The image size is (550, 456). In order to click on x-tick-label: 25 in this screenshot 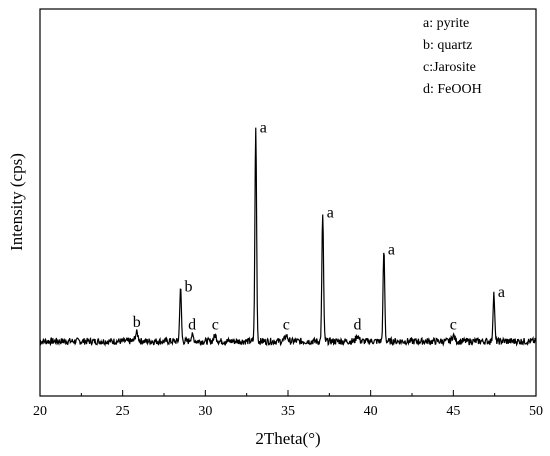, I will do `click(123, 411)`.